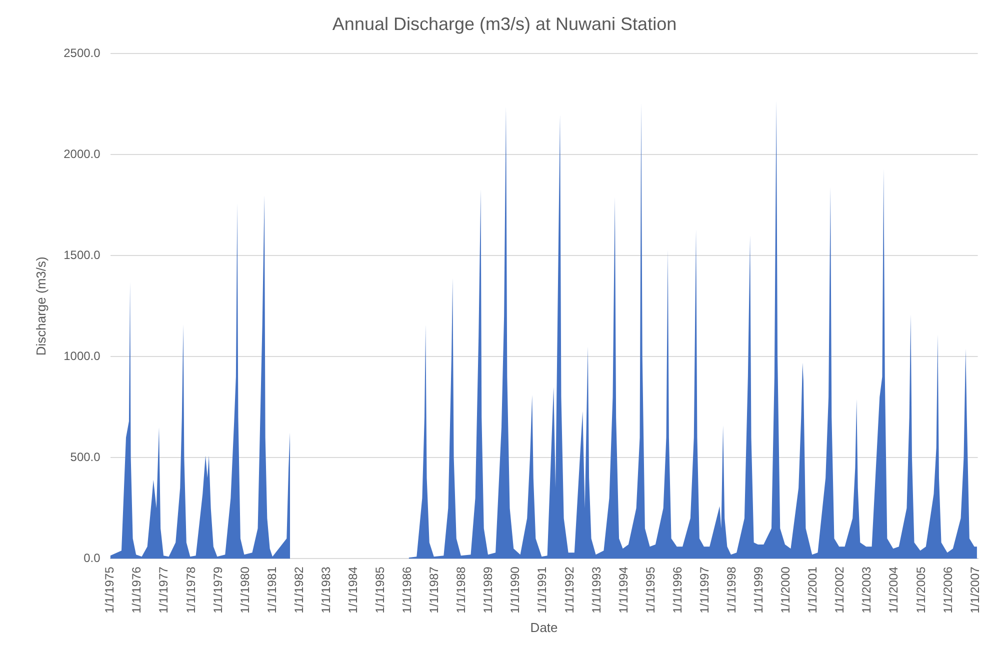  Describe the element at coordinates (191, 590) in the screenshot. I see `x-tick-label: 1/1/1978` at that location.